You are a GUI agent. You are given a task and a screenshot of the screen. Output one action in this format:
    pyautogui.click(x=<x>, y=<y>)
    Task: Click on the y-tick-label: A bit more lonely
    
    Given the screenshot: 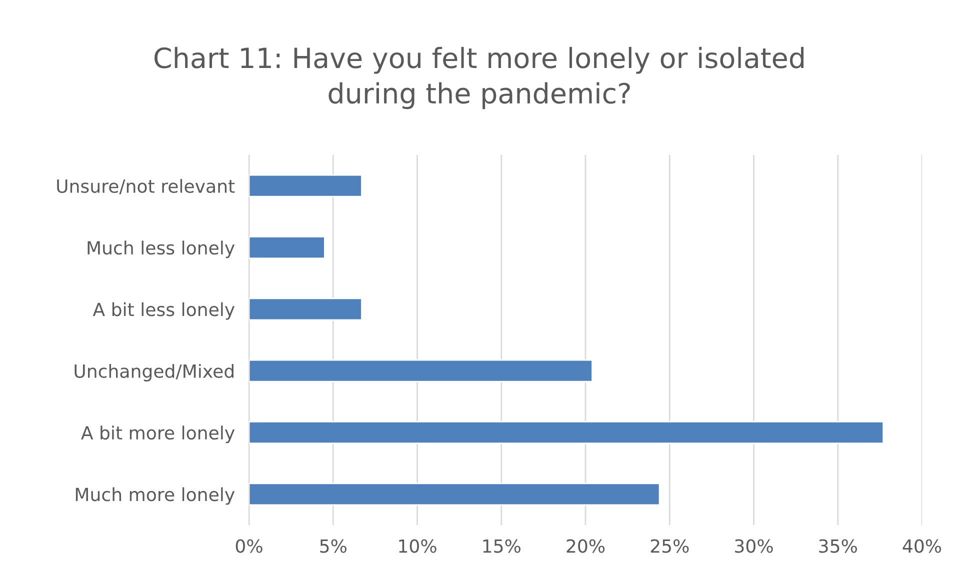 What is the action you would take?
    pyautogui.click(x=158, y=435)
    